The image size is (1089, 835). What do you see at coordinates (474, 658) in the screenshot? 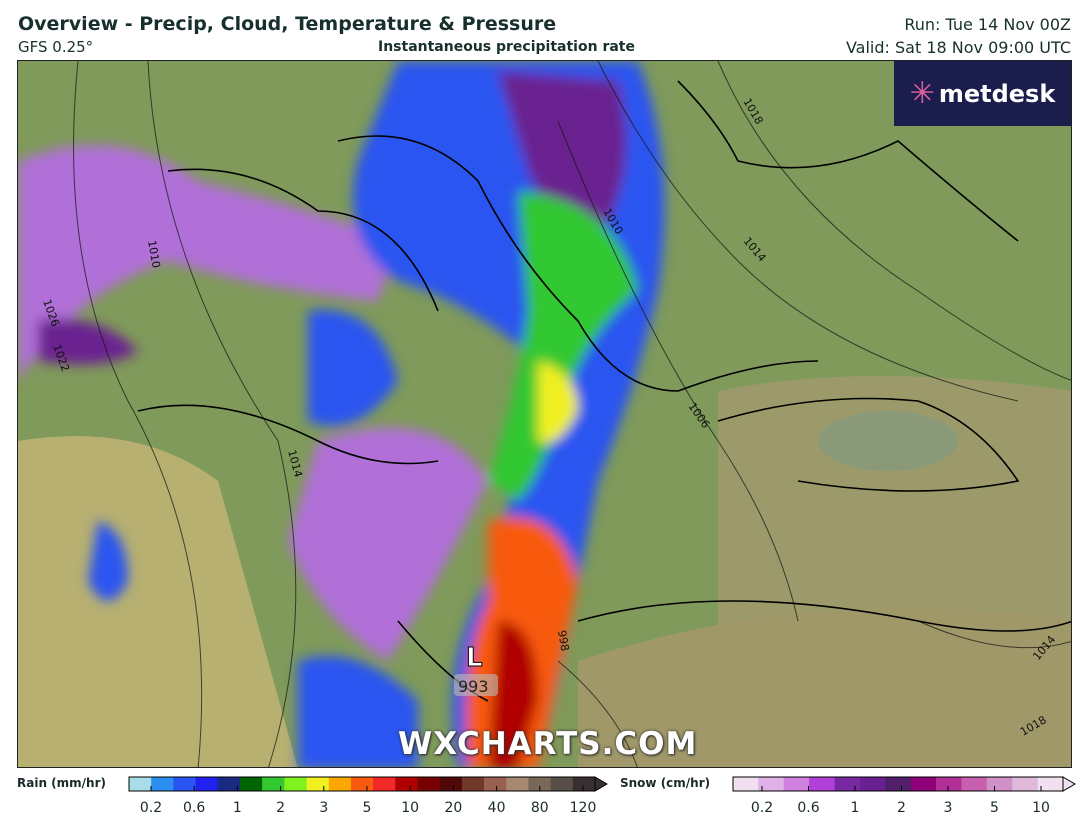
I see `low-pressure-symbol: L` at bounding box center [474, 658].